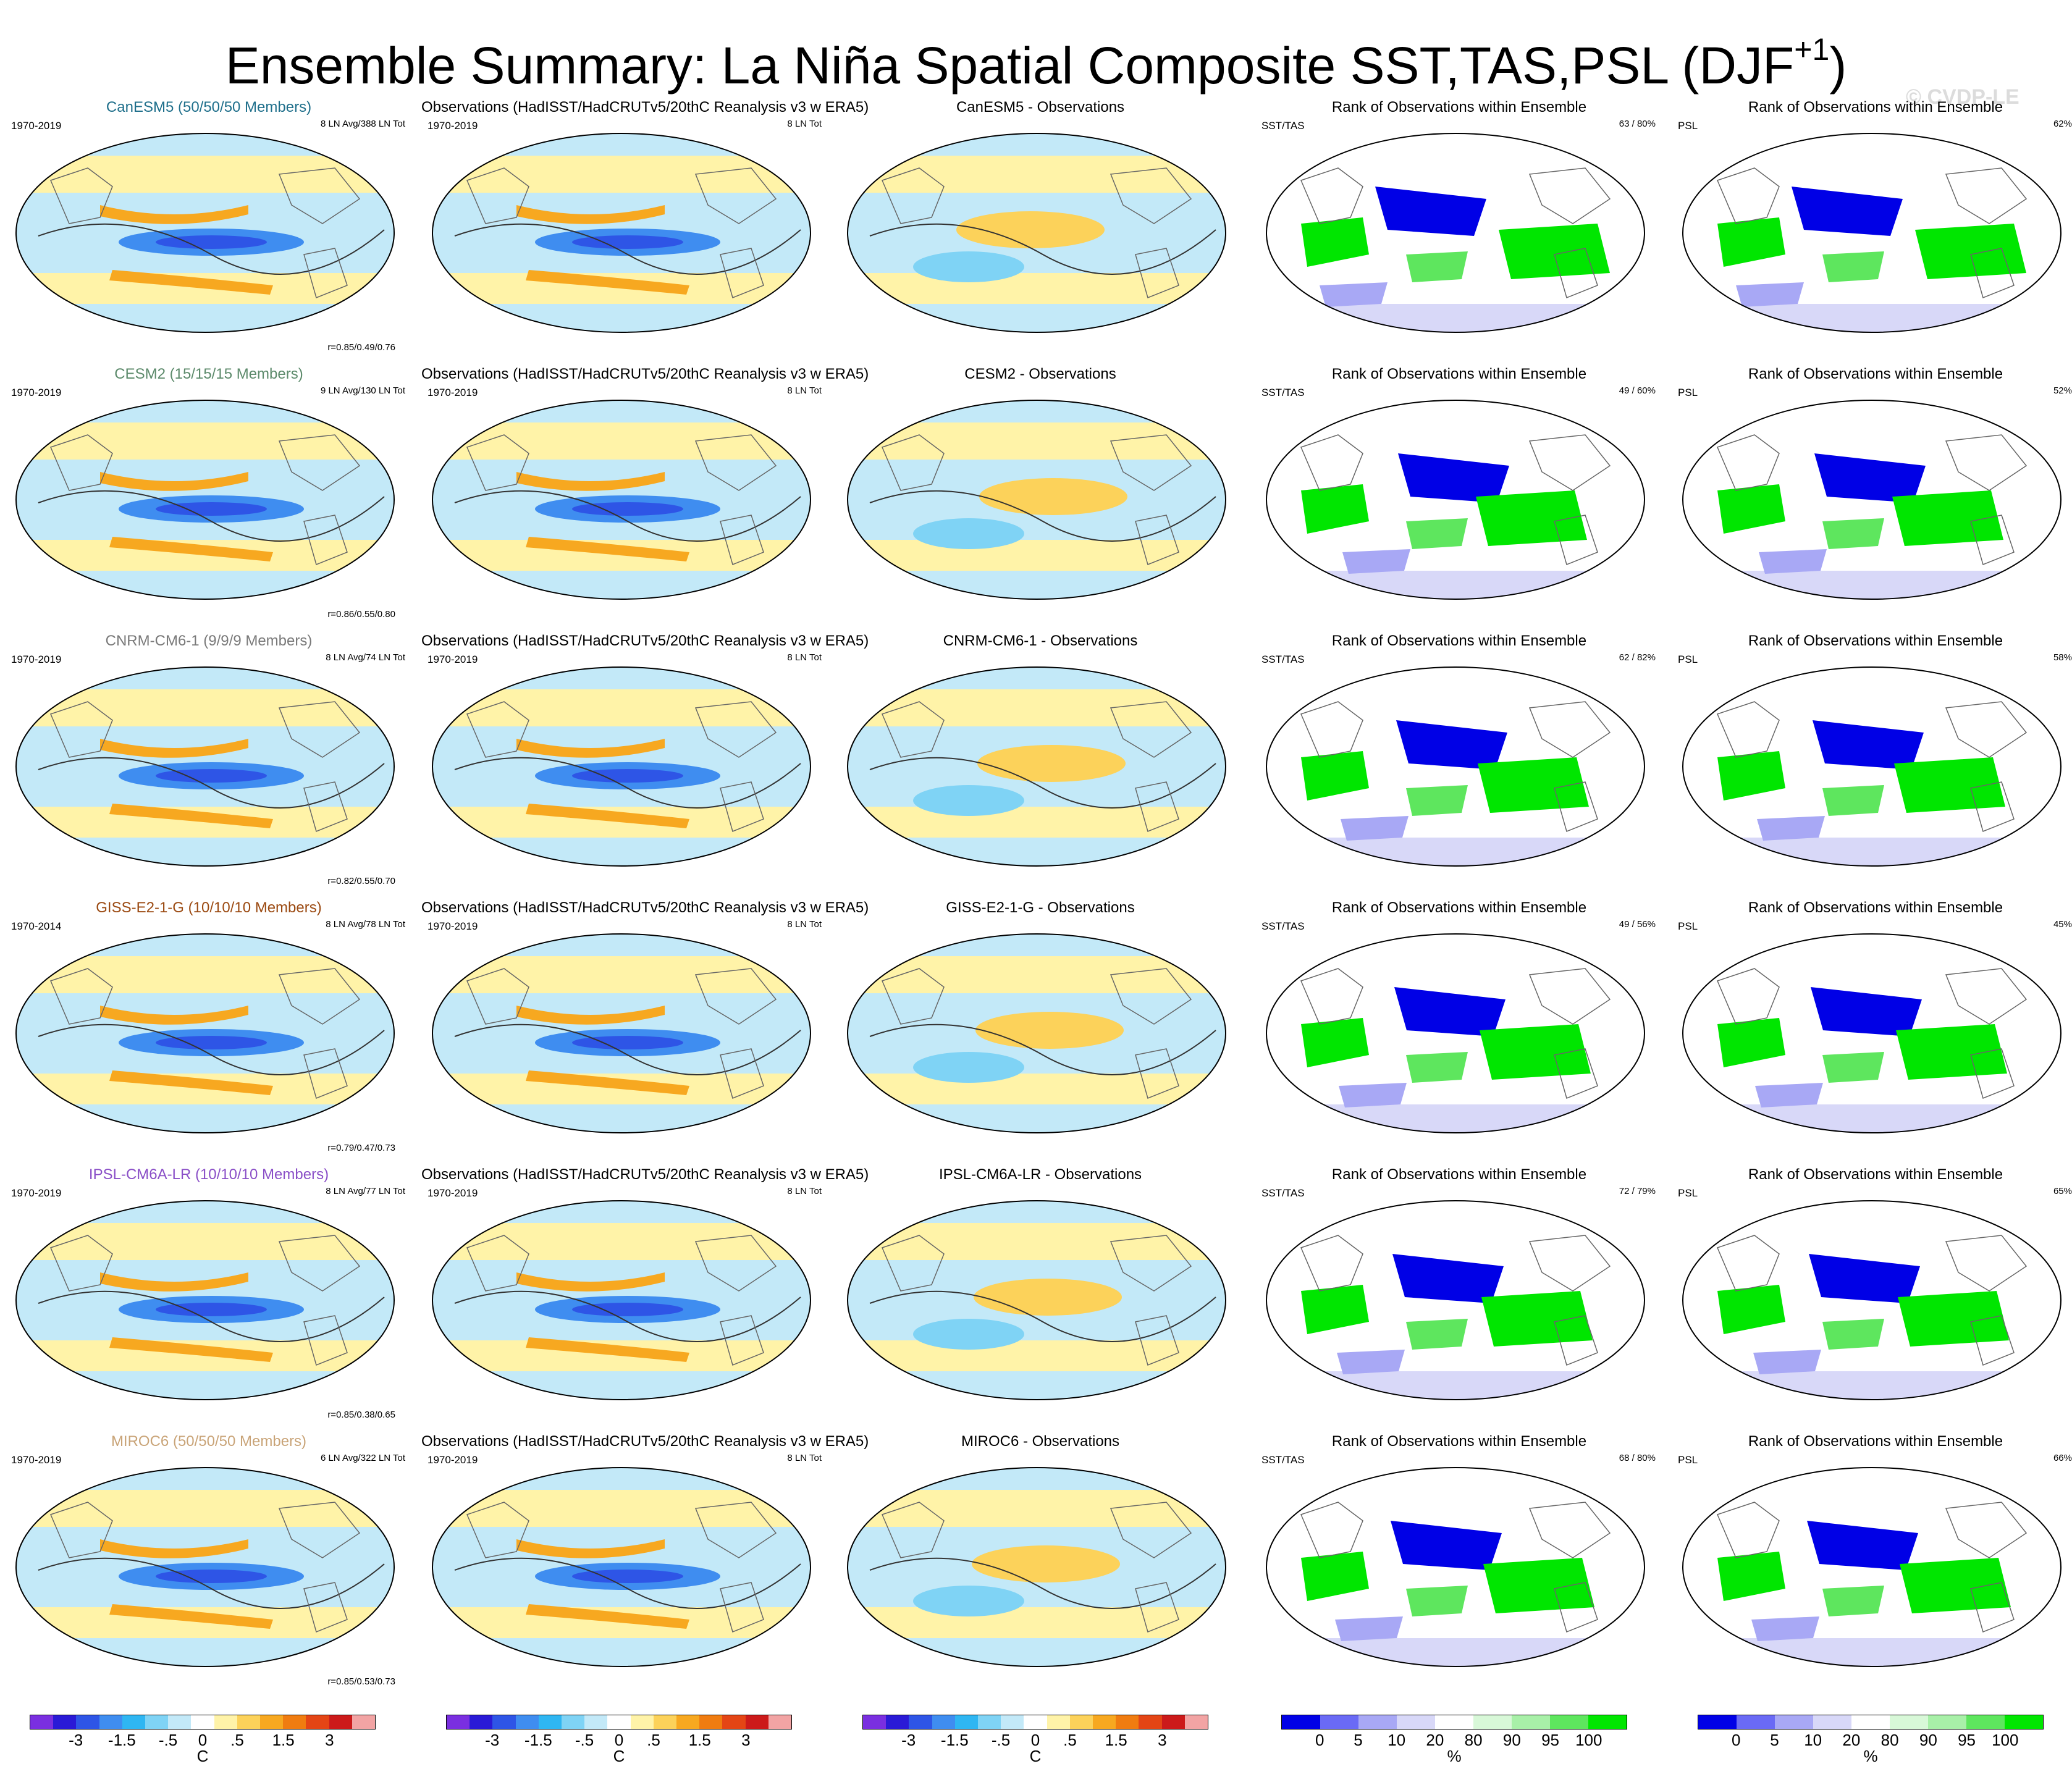 The height and width of the screenshot is (1782, 2072). I want to click on rank-psl-map, so click(1871, 233).